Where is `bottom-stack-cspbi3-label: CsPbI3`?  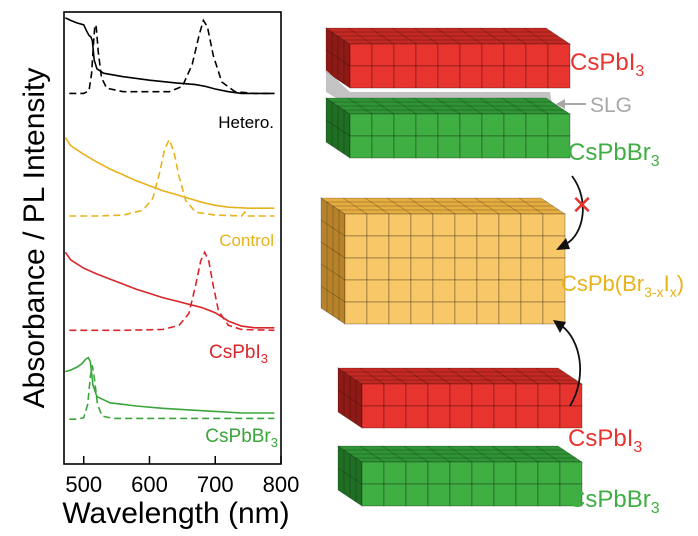 bottom-stack-cspbi3-label: CsPbI3 is located at coordinates (605, 440).